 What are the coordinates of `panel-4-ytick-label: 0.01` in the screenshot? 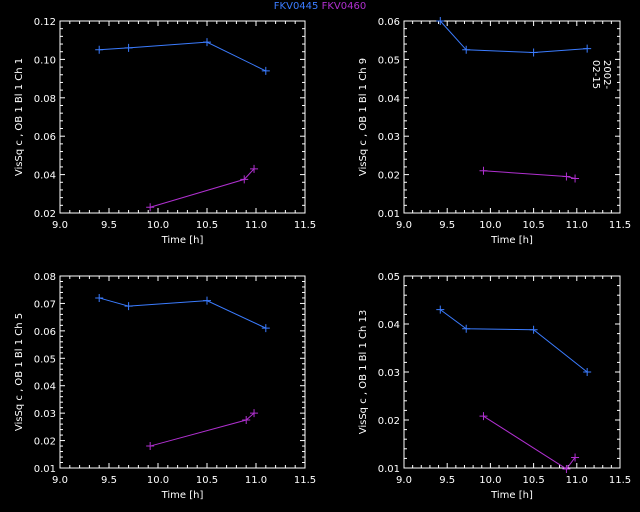 It's located at (389, 469).